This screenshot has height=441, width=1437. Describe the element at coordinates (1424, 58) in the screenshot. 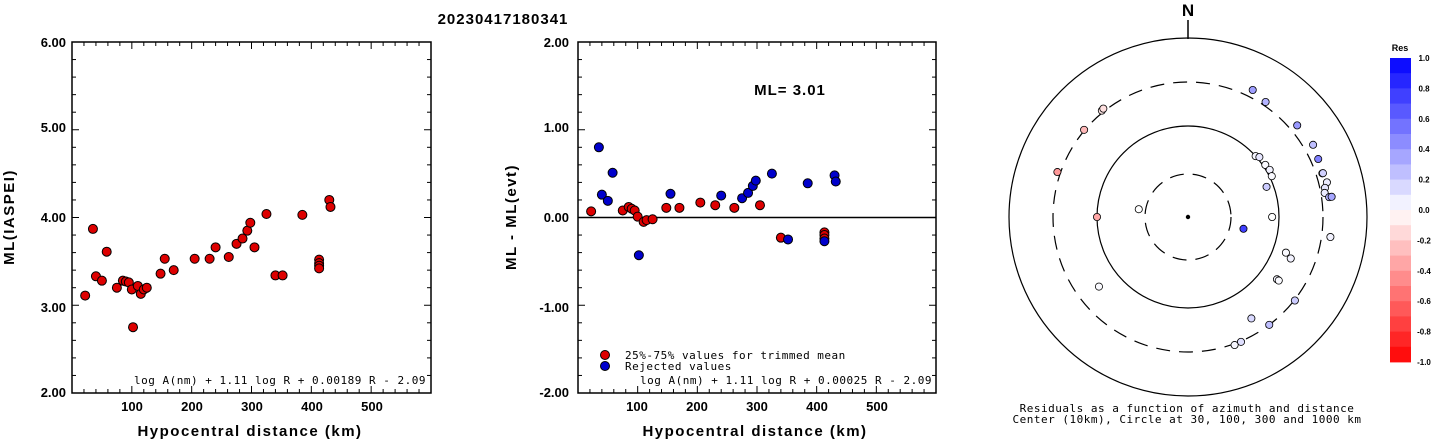

I see `colorbar-tick-label: 1.0` at that location.